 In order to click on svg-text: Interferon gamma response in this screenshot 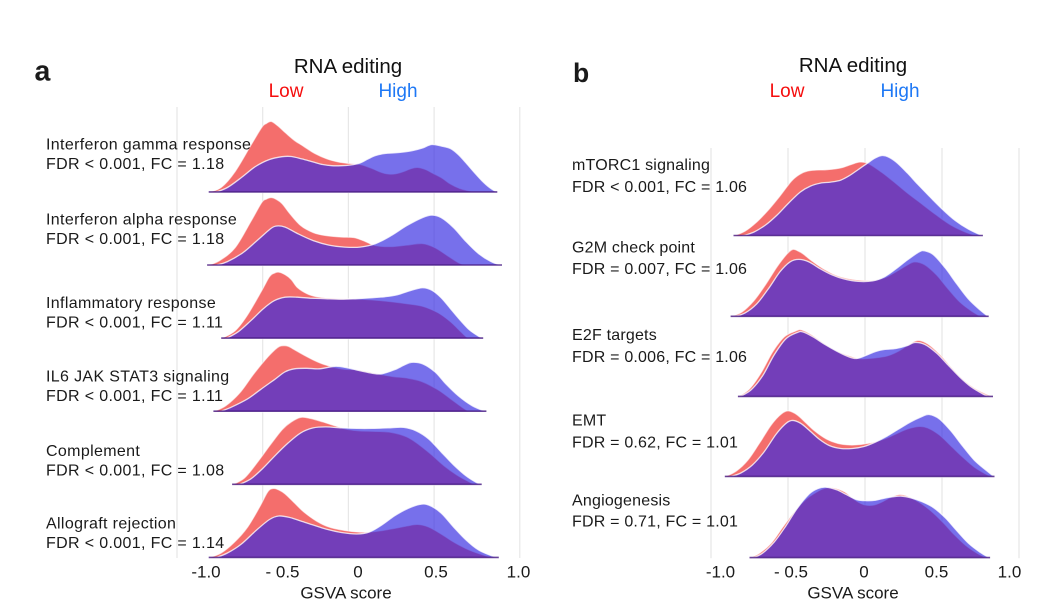, I will do `click(148, 145)`.